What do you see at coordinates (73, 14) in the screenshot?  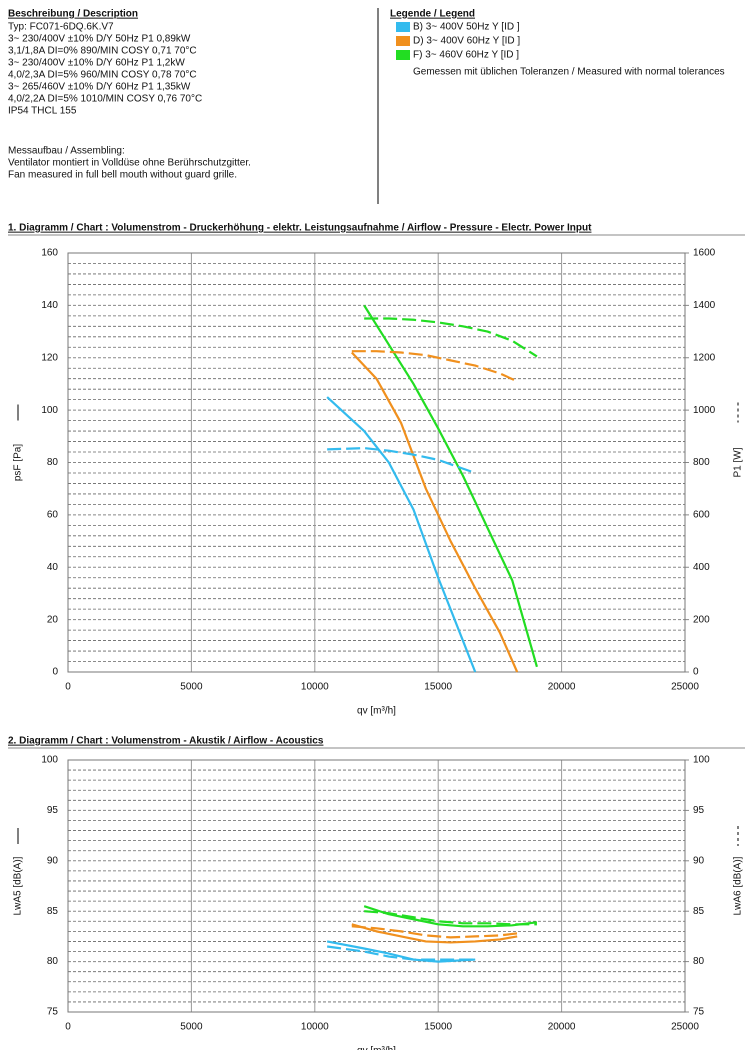 I see `description-title: Beschreibung / Description` at bounding box center [73, 14].